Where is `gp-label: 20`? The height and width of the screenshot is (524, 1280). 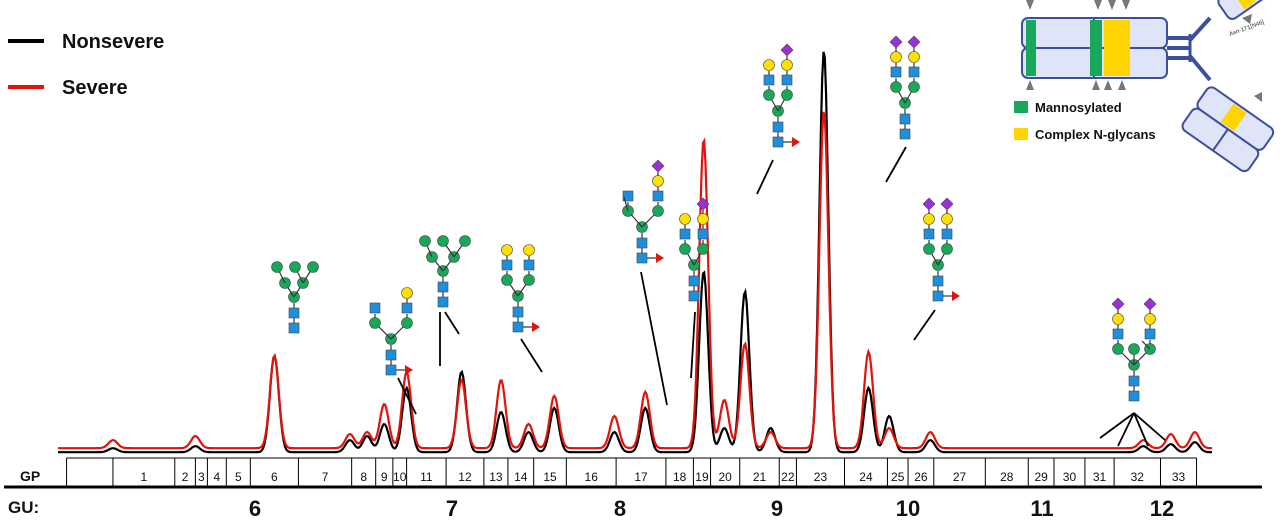 gp-label: 20 is located at coordinates (725, 477).